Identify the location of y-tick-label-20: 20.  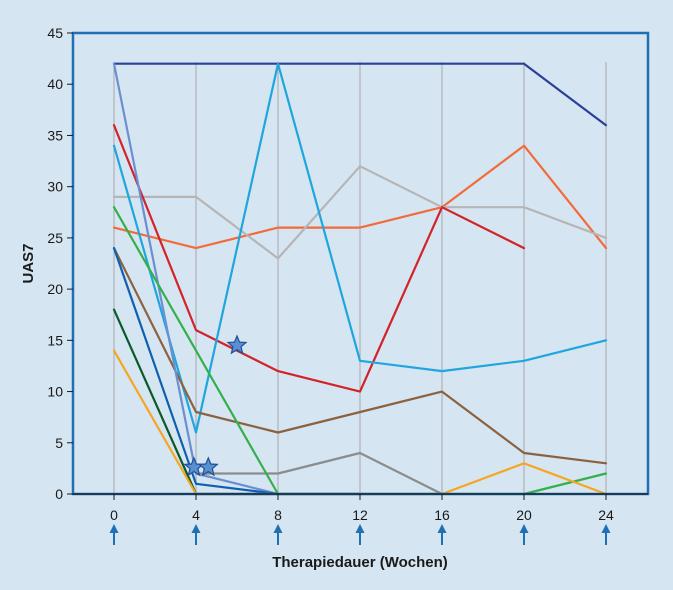
(55, 289).